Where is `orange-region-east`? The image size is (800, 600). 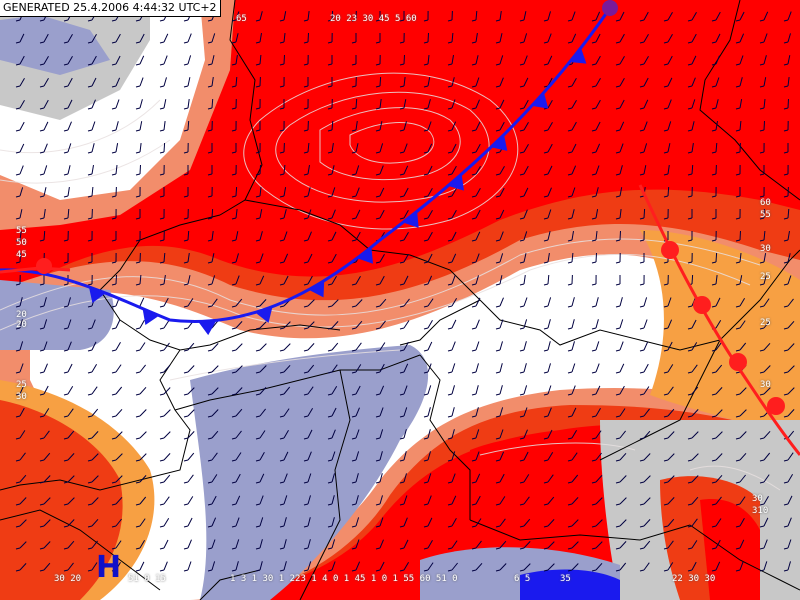
orange-region-east is located at coordinates (720, 335).